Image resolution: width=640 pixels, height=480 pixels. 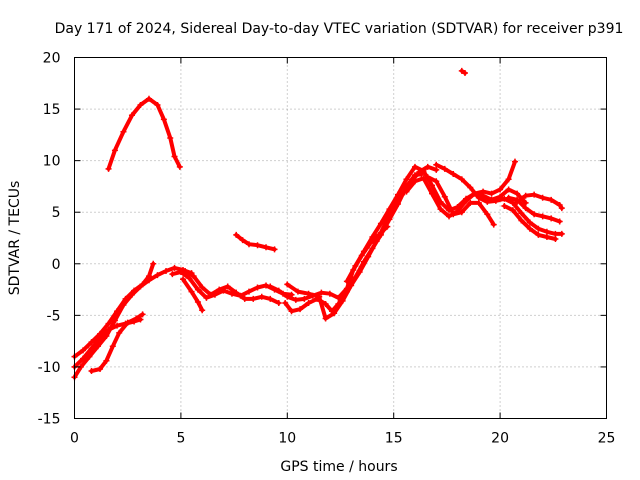 I want to click on y-tick-label: 5, so click(x=56, y=213).